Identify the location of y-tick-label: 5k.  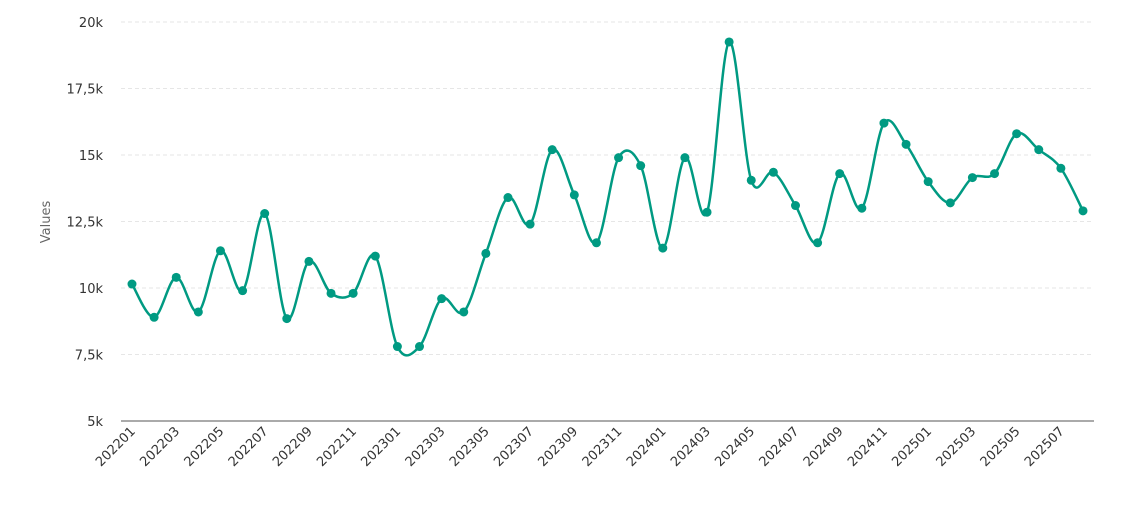
(95, 422).